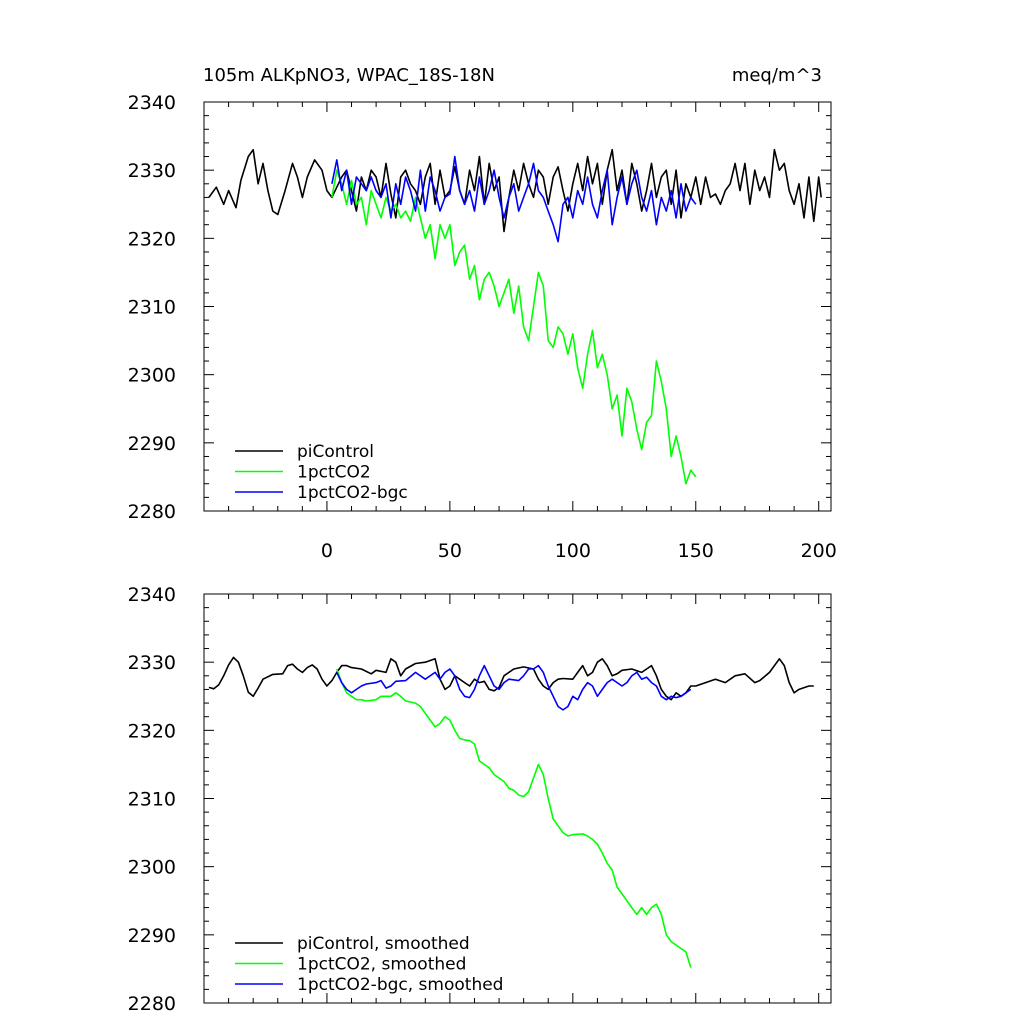  What do you see at coordinates (335, 452) in the screenshot?
I see `legend-label: piControl` at bounding box center [335, 452].